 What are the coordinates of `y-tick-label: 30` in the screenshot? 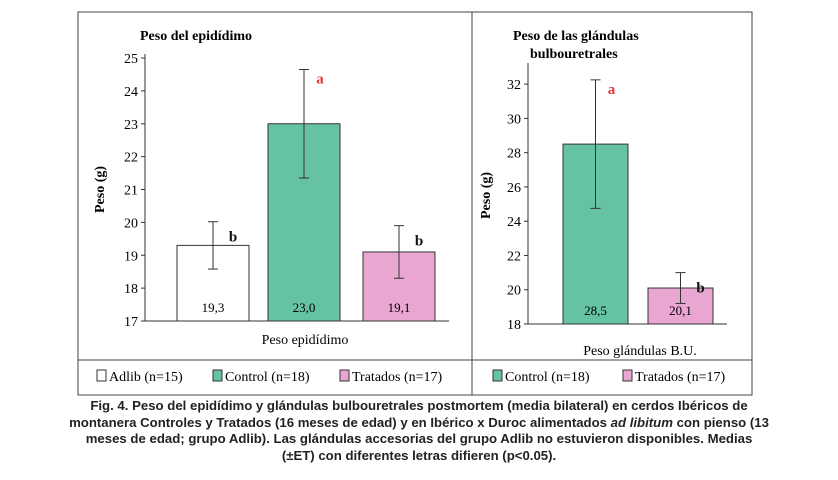 It's located at (514, 119).